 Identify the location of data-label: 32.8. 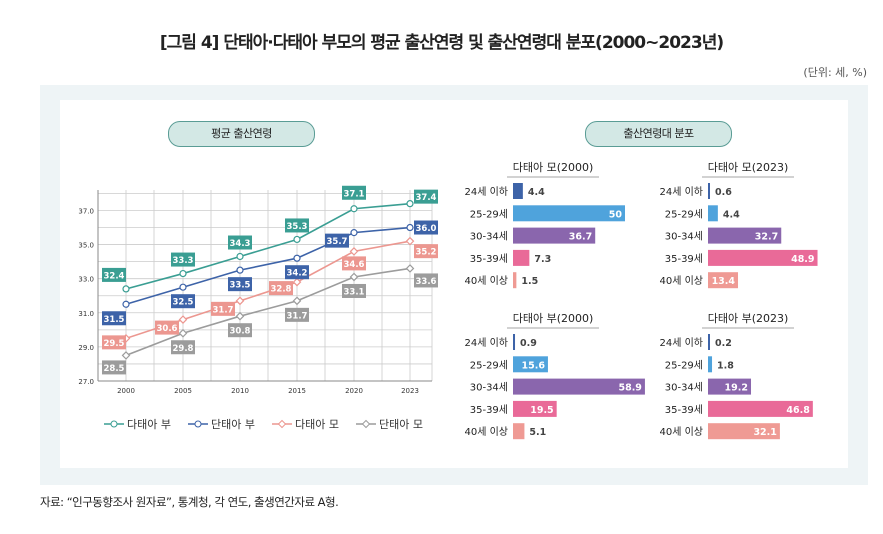
(281, 290).